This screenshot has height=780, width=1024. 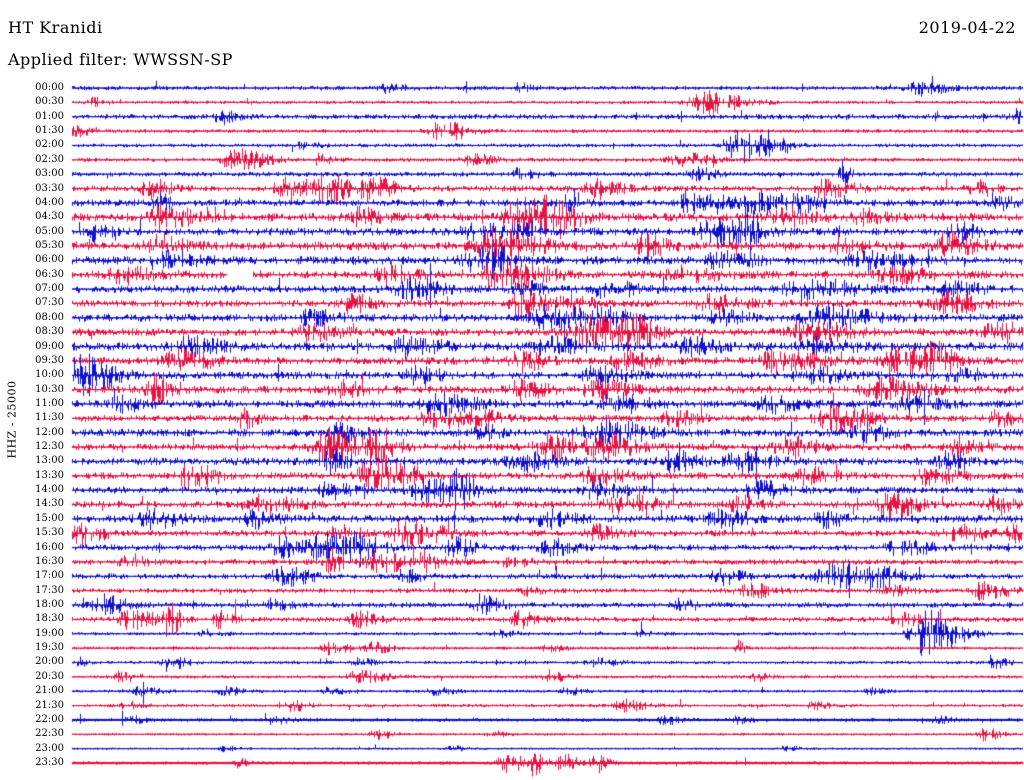 What do you see at coordinates (49, 676) in the screenshot?
I see `time-label: 20:30` at bounding box center [49, 676].